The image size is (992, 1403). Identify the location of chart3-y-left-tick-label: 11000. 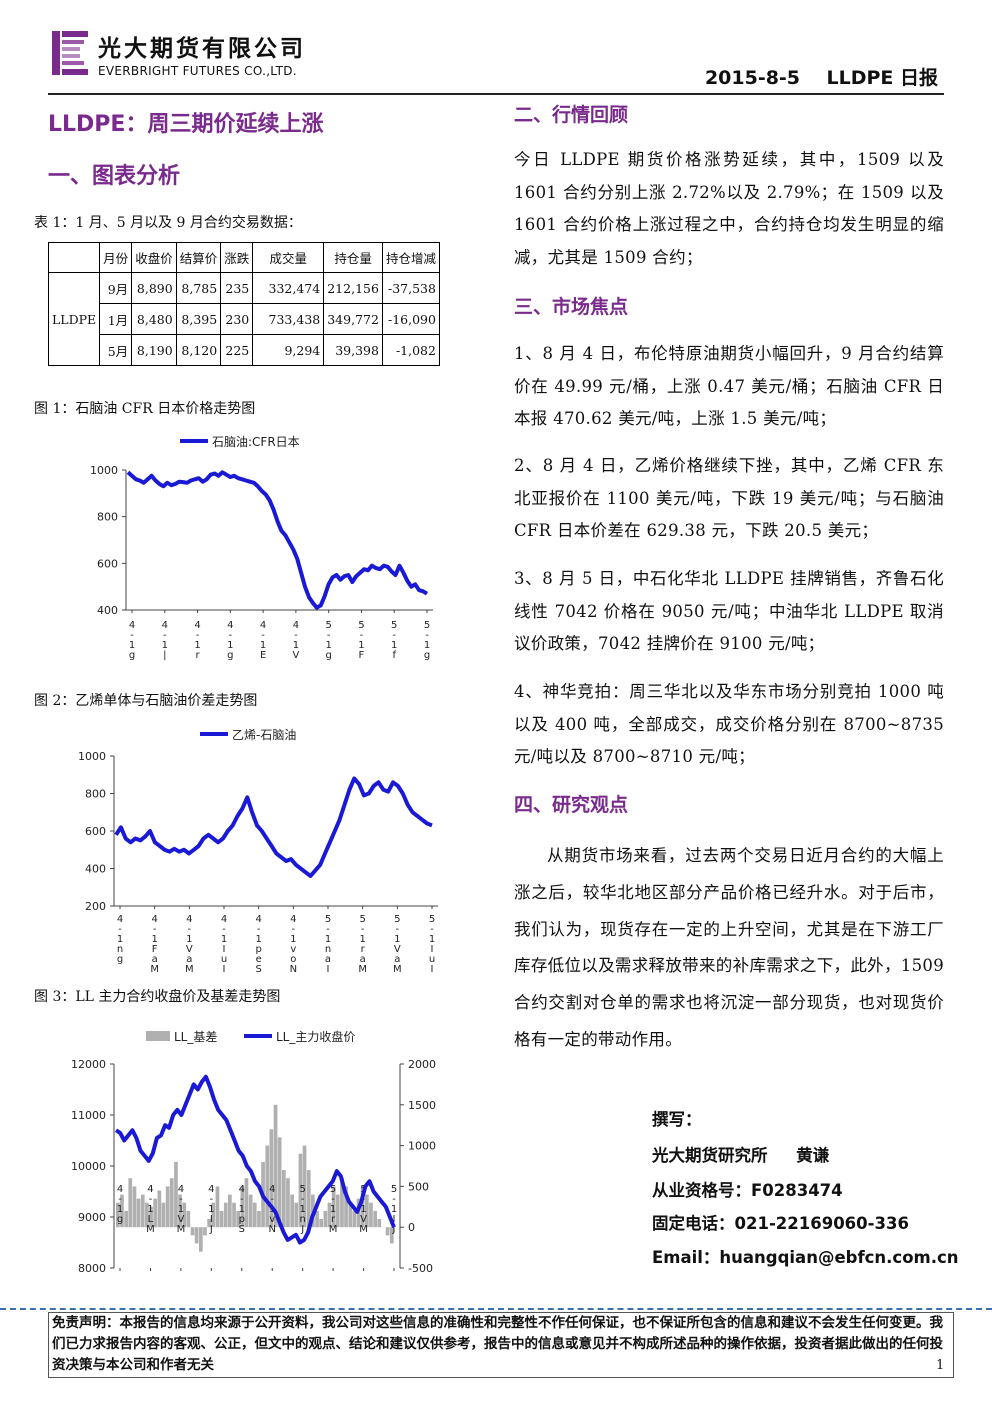
(88, 1115).